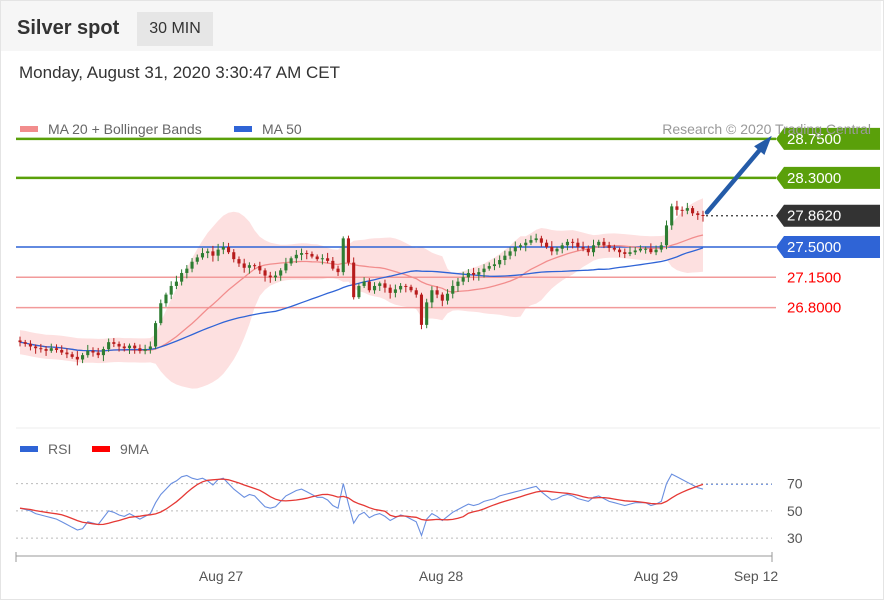 The width and height of the screenshot is (884, 600). I want to click on rsi-ma-line, so click(361, 502).